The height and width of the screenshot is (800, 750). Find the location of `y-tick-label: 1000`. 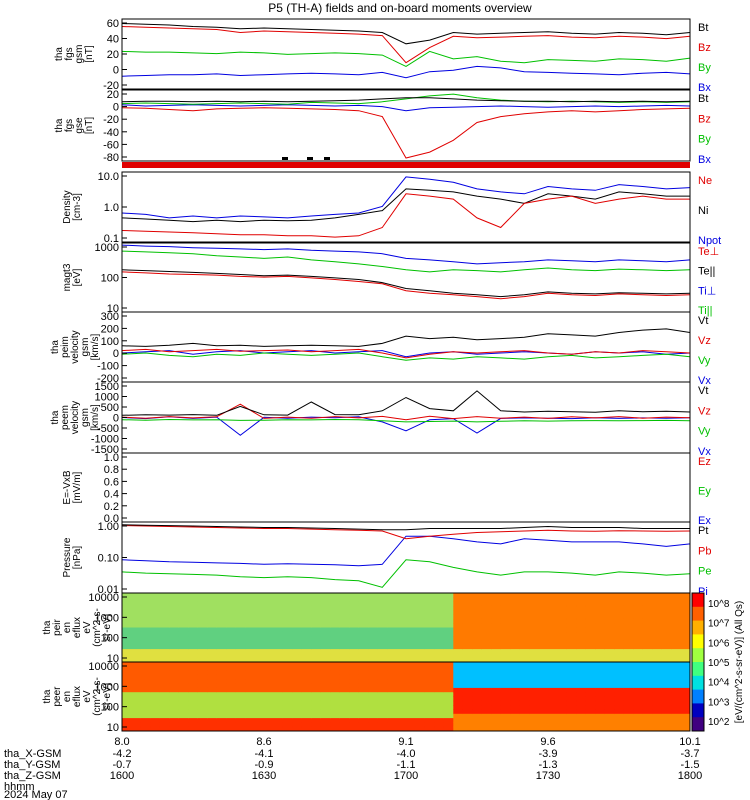

y-tick-label: 1000 is located at coordinates (107, 248).